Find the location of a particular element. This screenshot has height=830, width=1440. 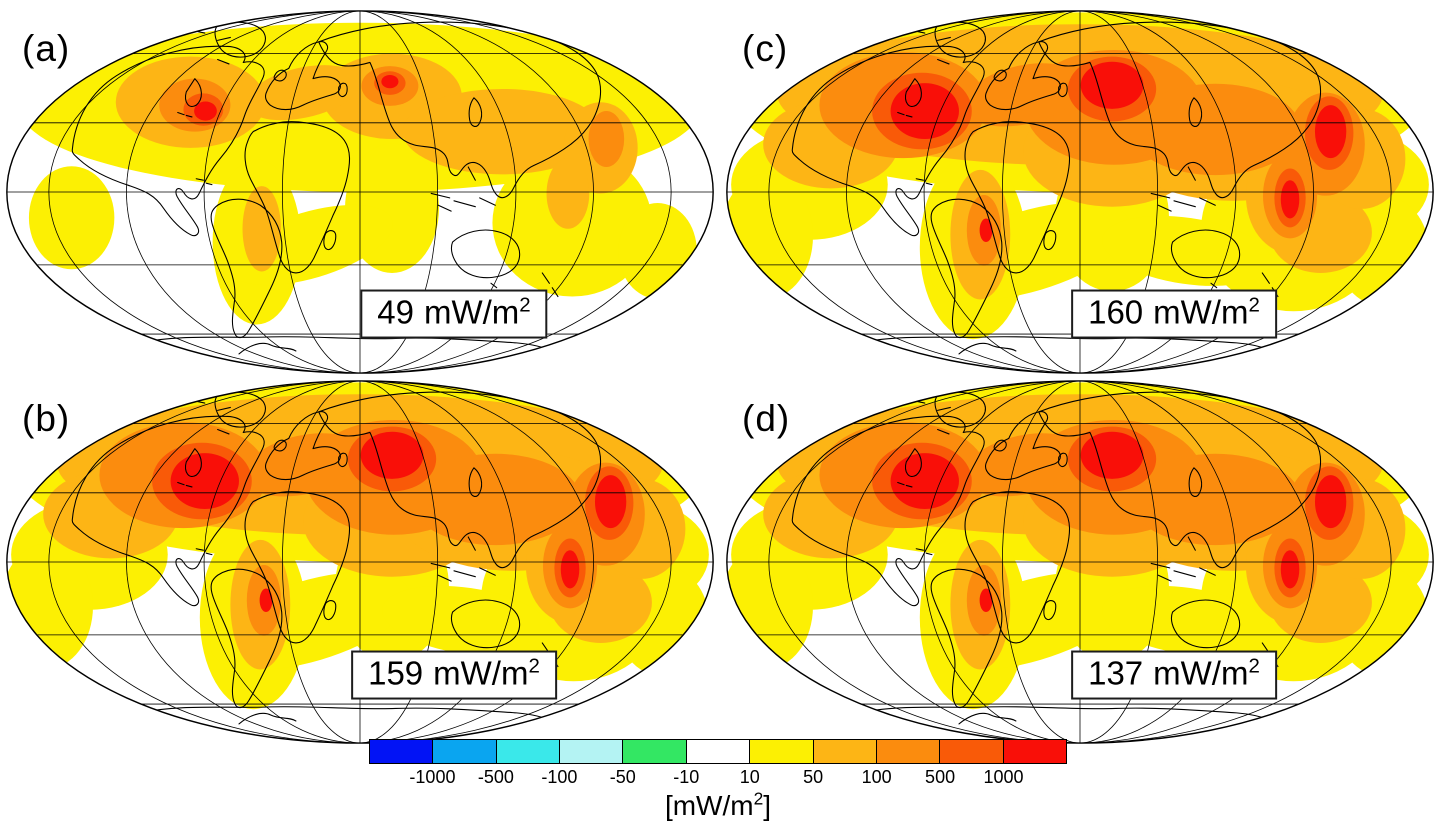

global-mean-value-box: 49 mW/m2 is located at coordinates (454, 314).